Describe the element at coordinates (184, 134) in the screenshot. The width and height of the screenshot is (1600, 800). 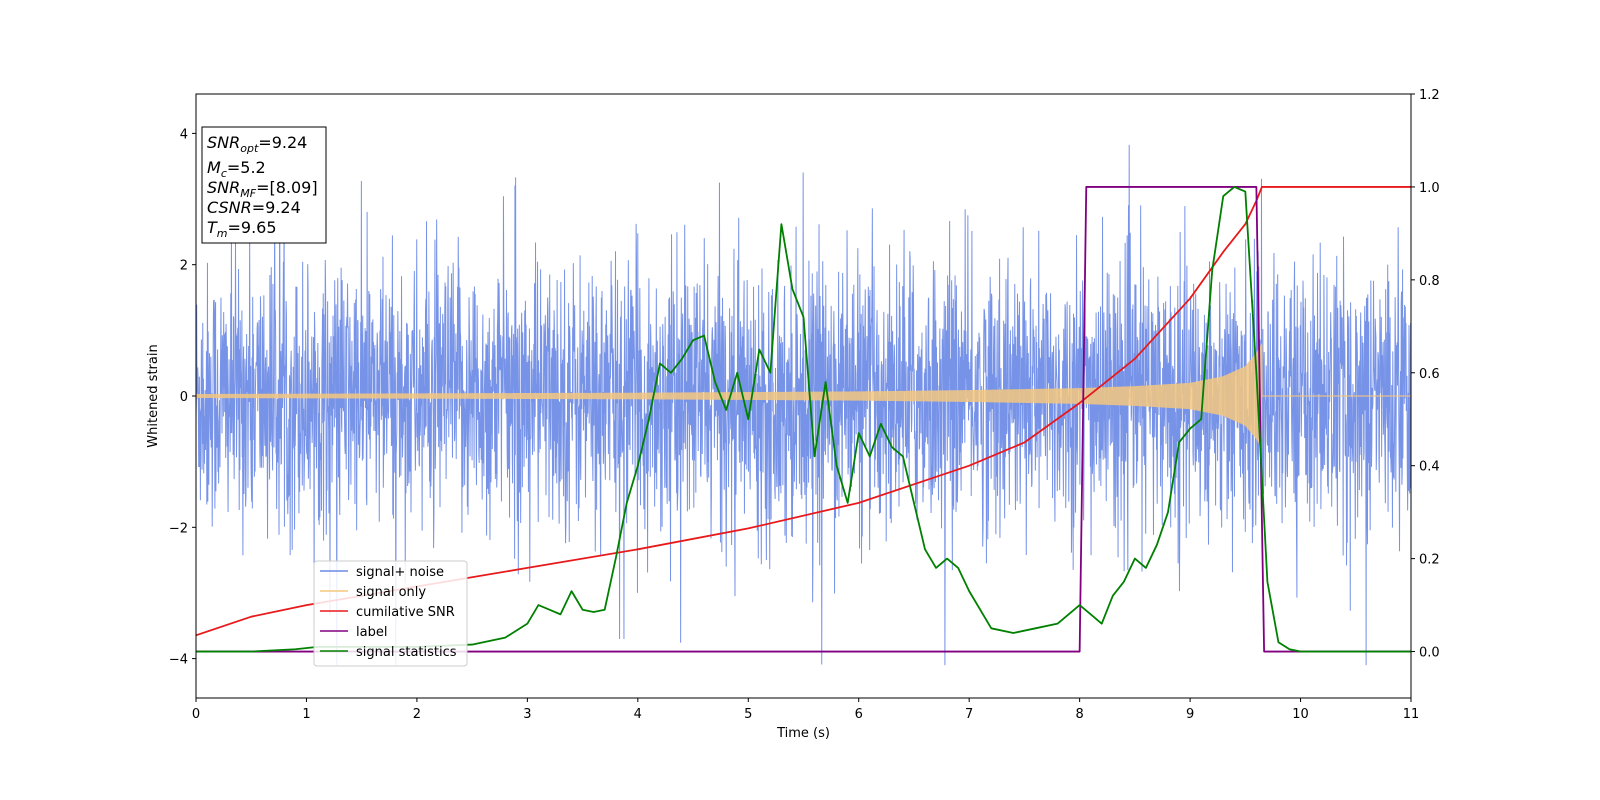
I see `y-tick-label: 4` at that location.